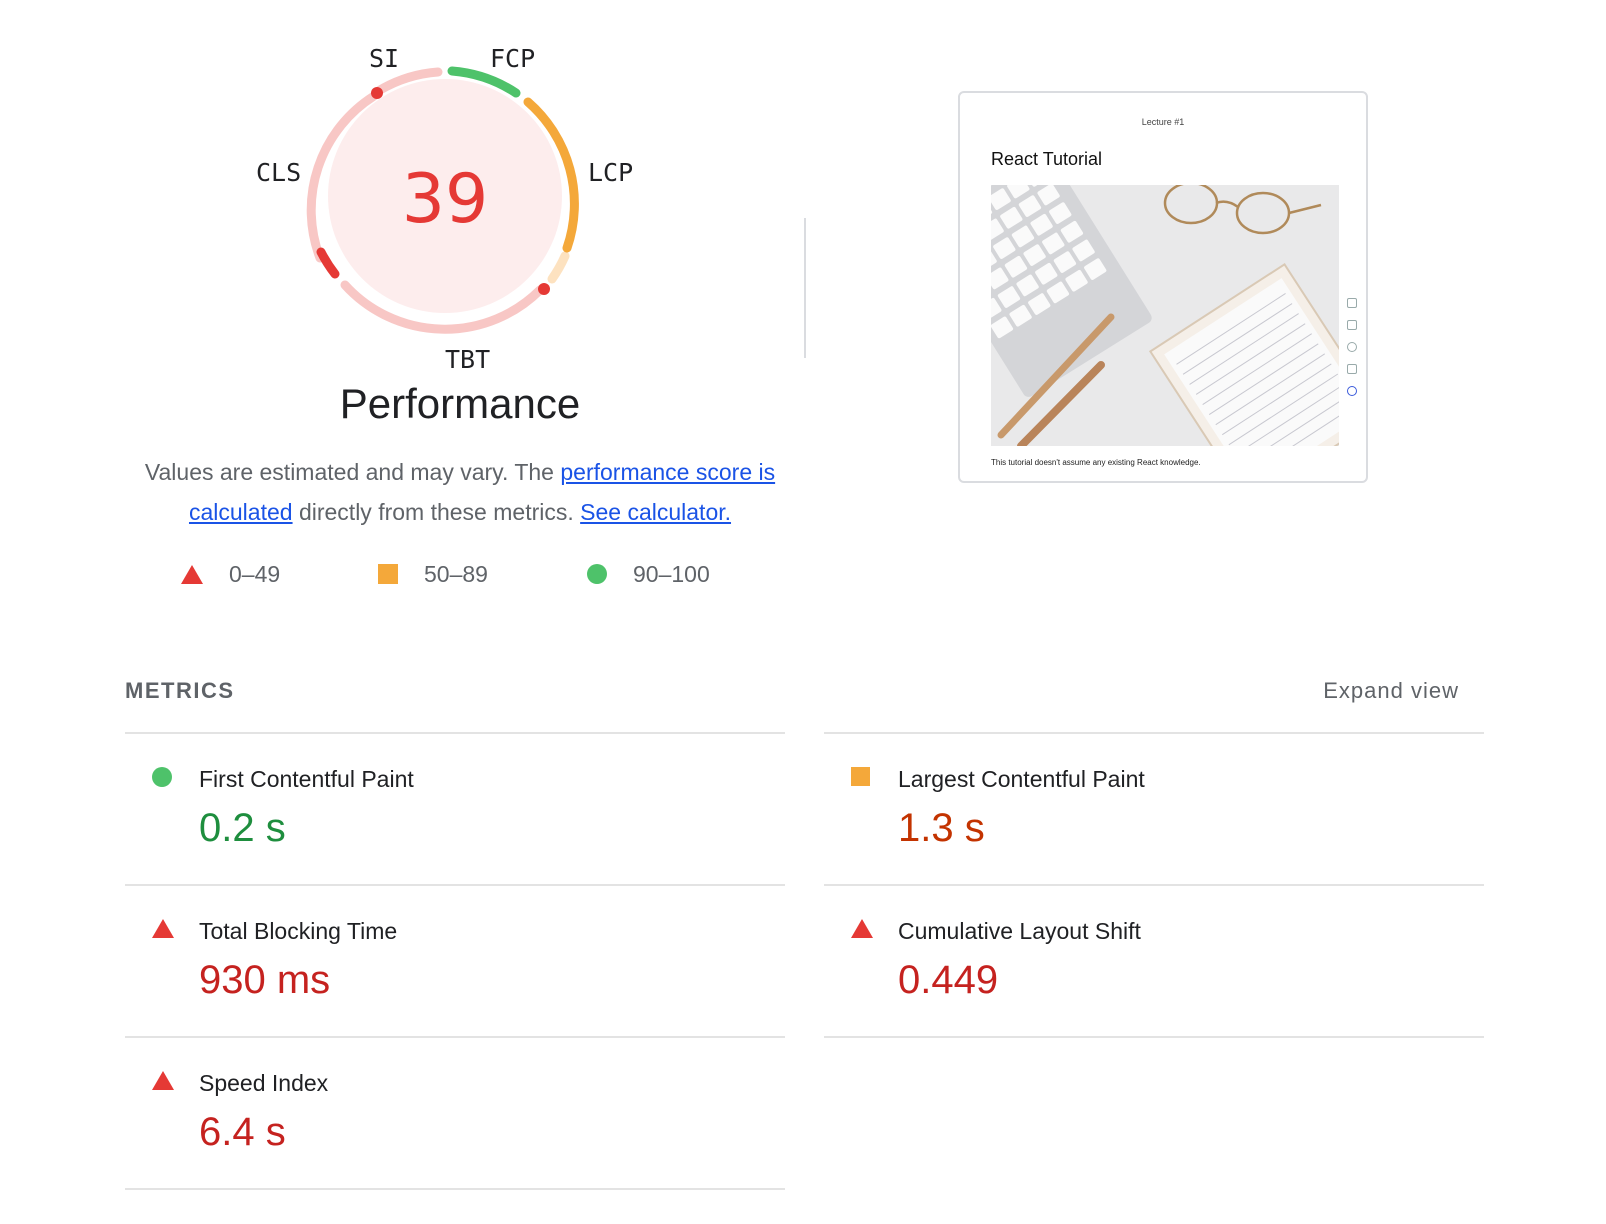  I want to click on gauge-label-cls: CLS, so click(278, 172).